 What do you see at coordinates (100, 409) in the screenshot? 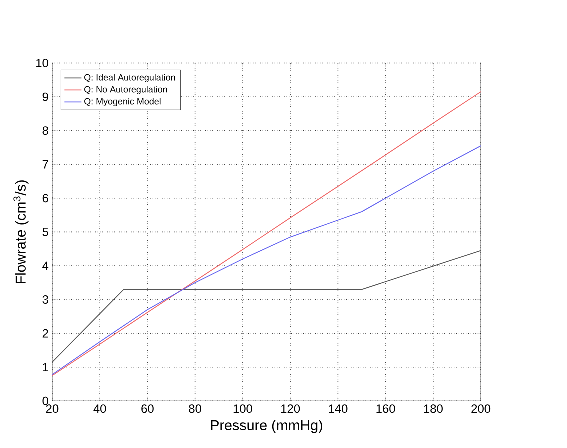
I see `x-tick-label: 40` at bounding box center [100, 409].